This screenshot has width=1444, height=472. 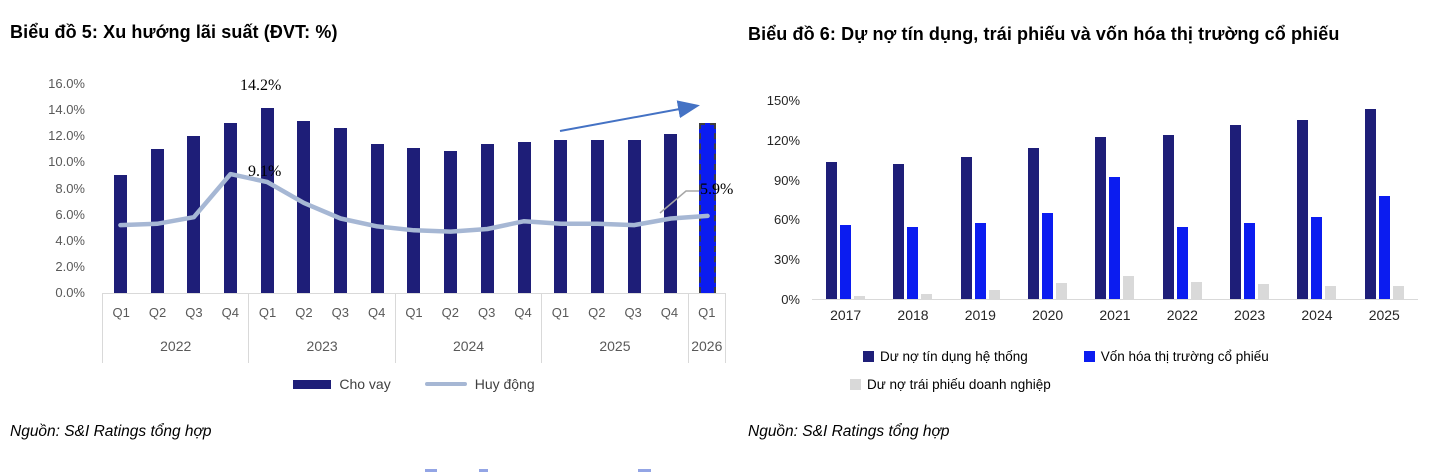 What do you see at coordinates (912, 200) in the screenshot?
I see `bar-group-2018` at bounding box center [912, 200].